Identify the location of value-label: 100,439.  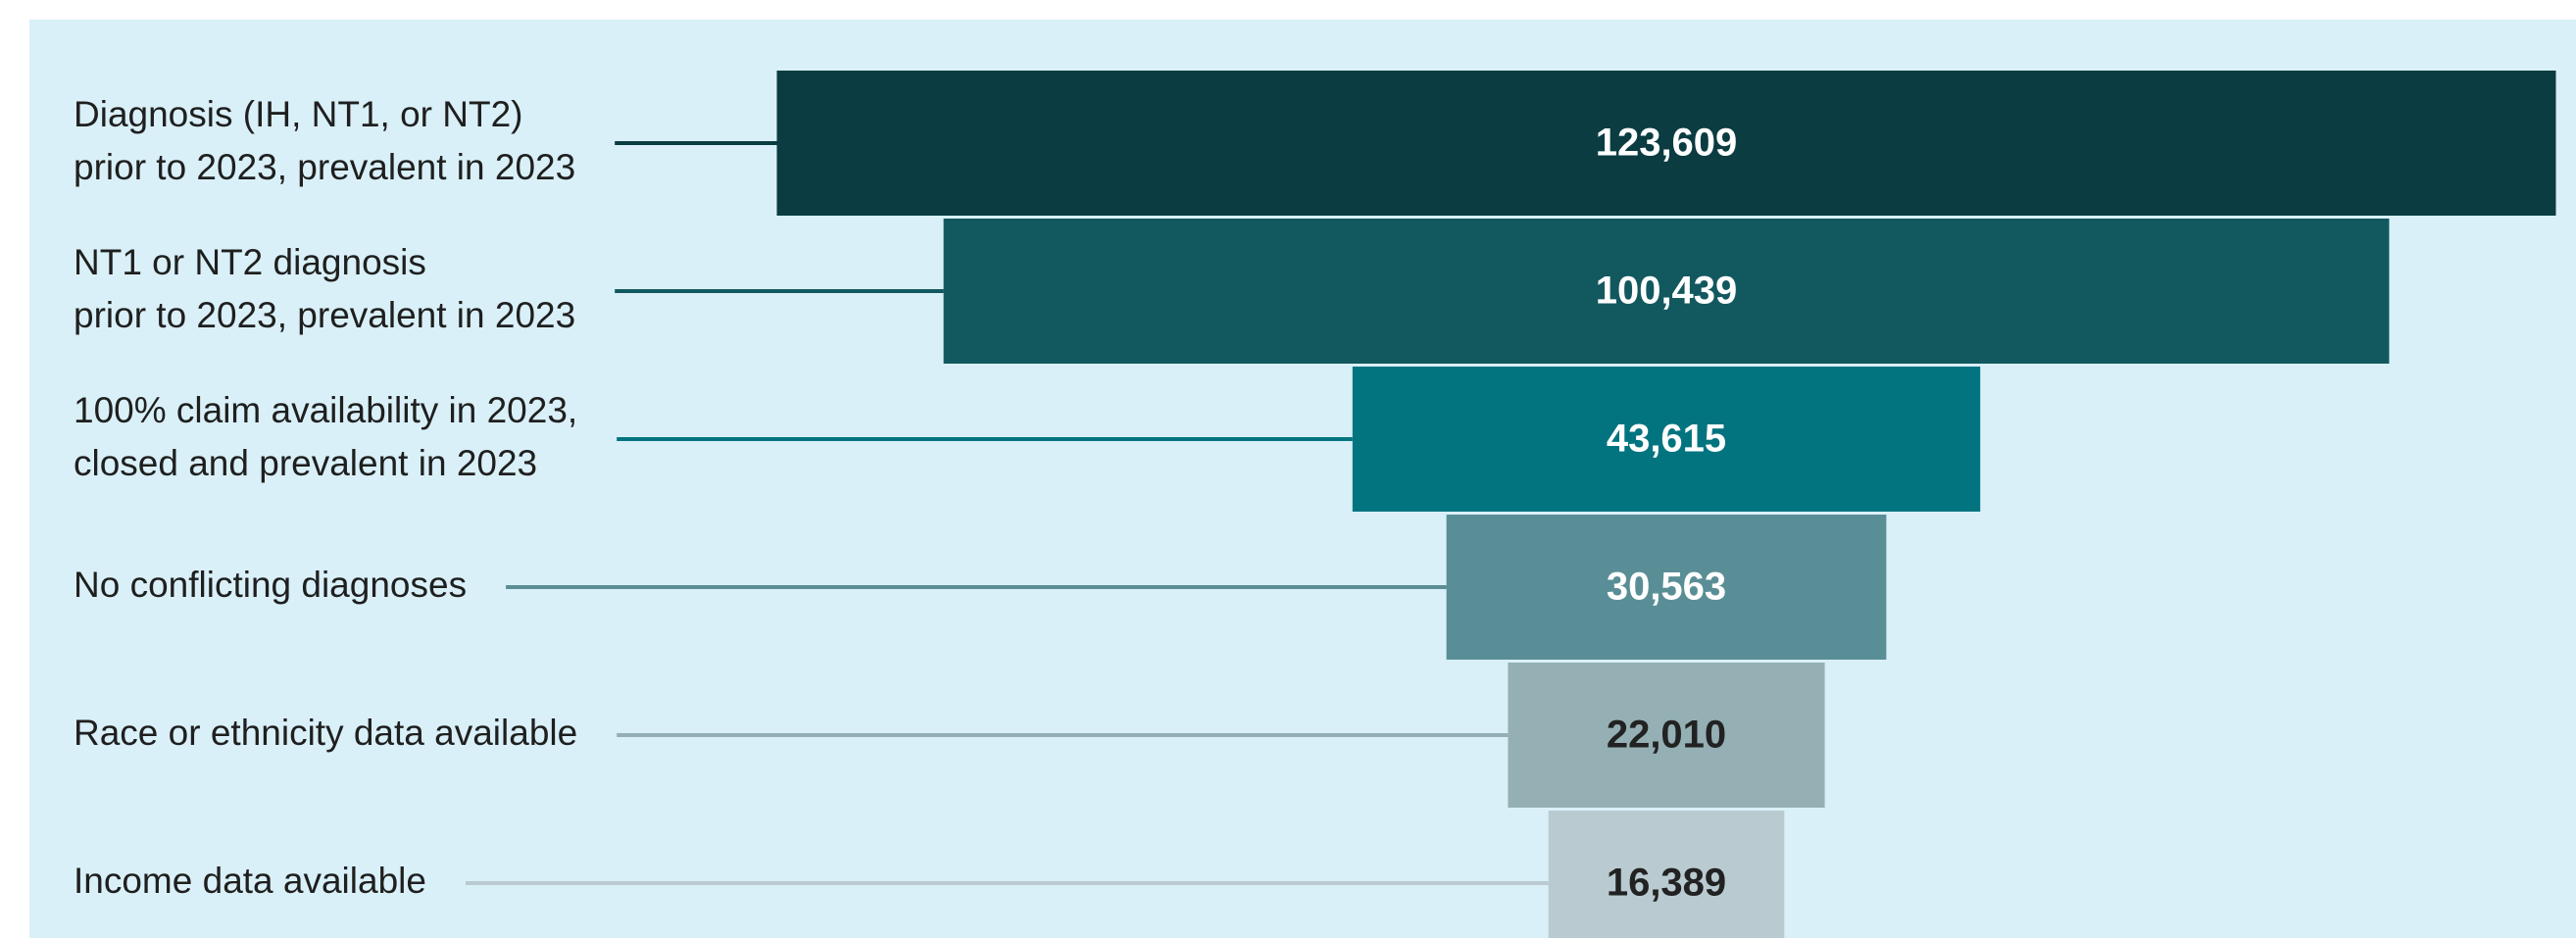
(1667, 291).